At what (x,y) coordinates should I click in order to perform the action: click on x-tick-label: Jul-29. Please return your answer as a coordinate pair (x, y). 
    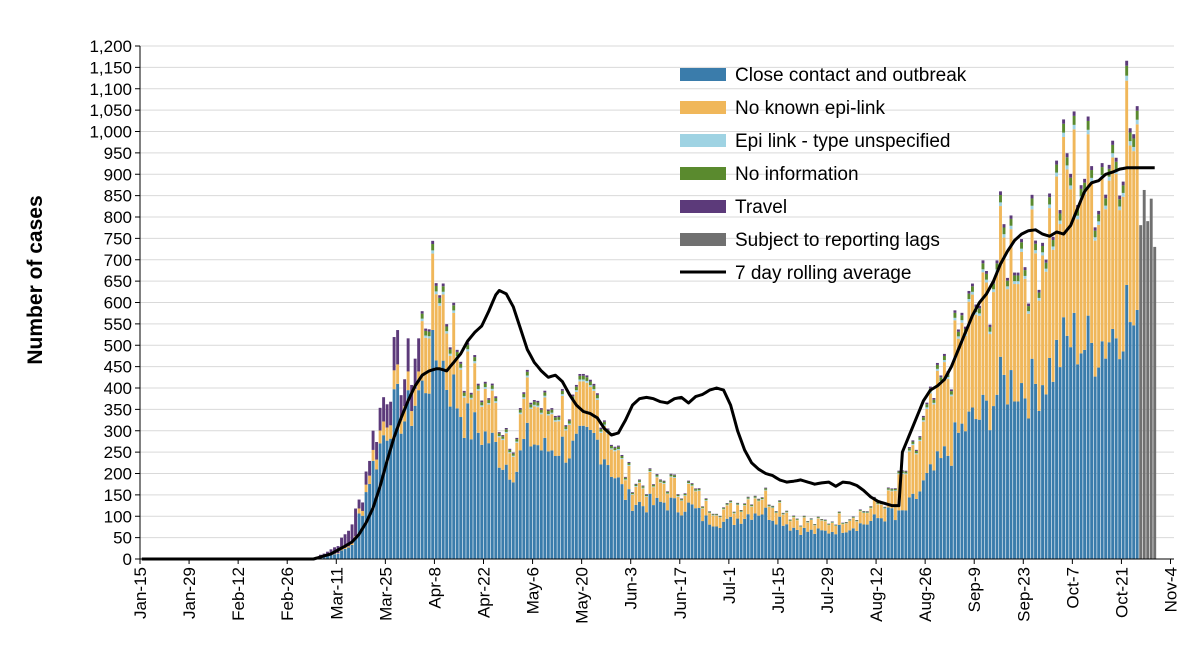
    Looking at the image, I should click on (827, 590).